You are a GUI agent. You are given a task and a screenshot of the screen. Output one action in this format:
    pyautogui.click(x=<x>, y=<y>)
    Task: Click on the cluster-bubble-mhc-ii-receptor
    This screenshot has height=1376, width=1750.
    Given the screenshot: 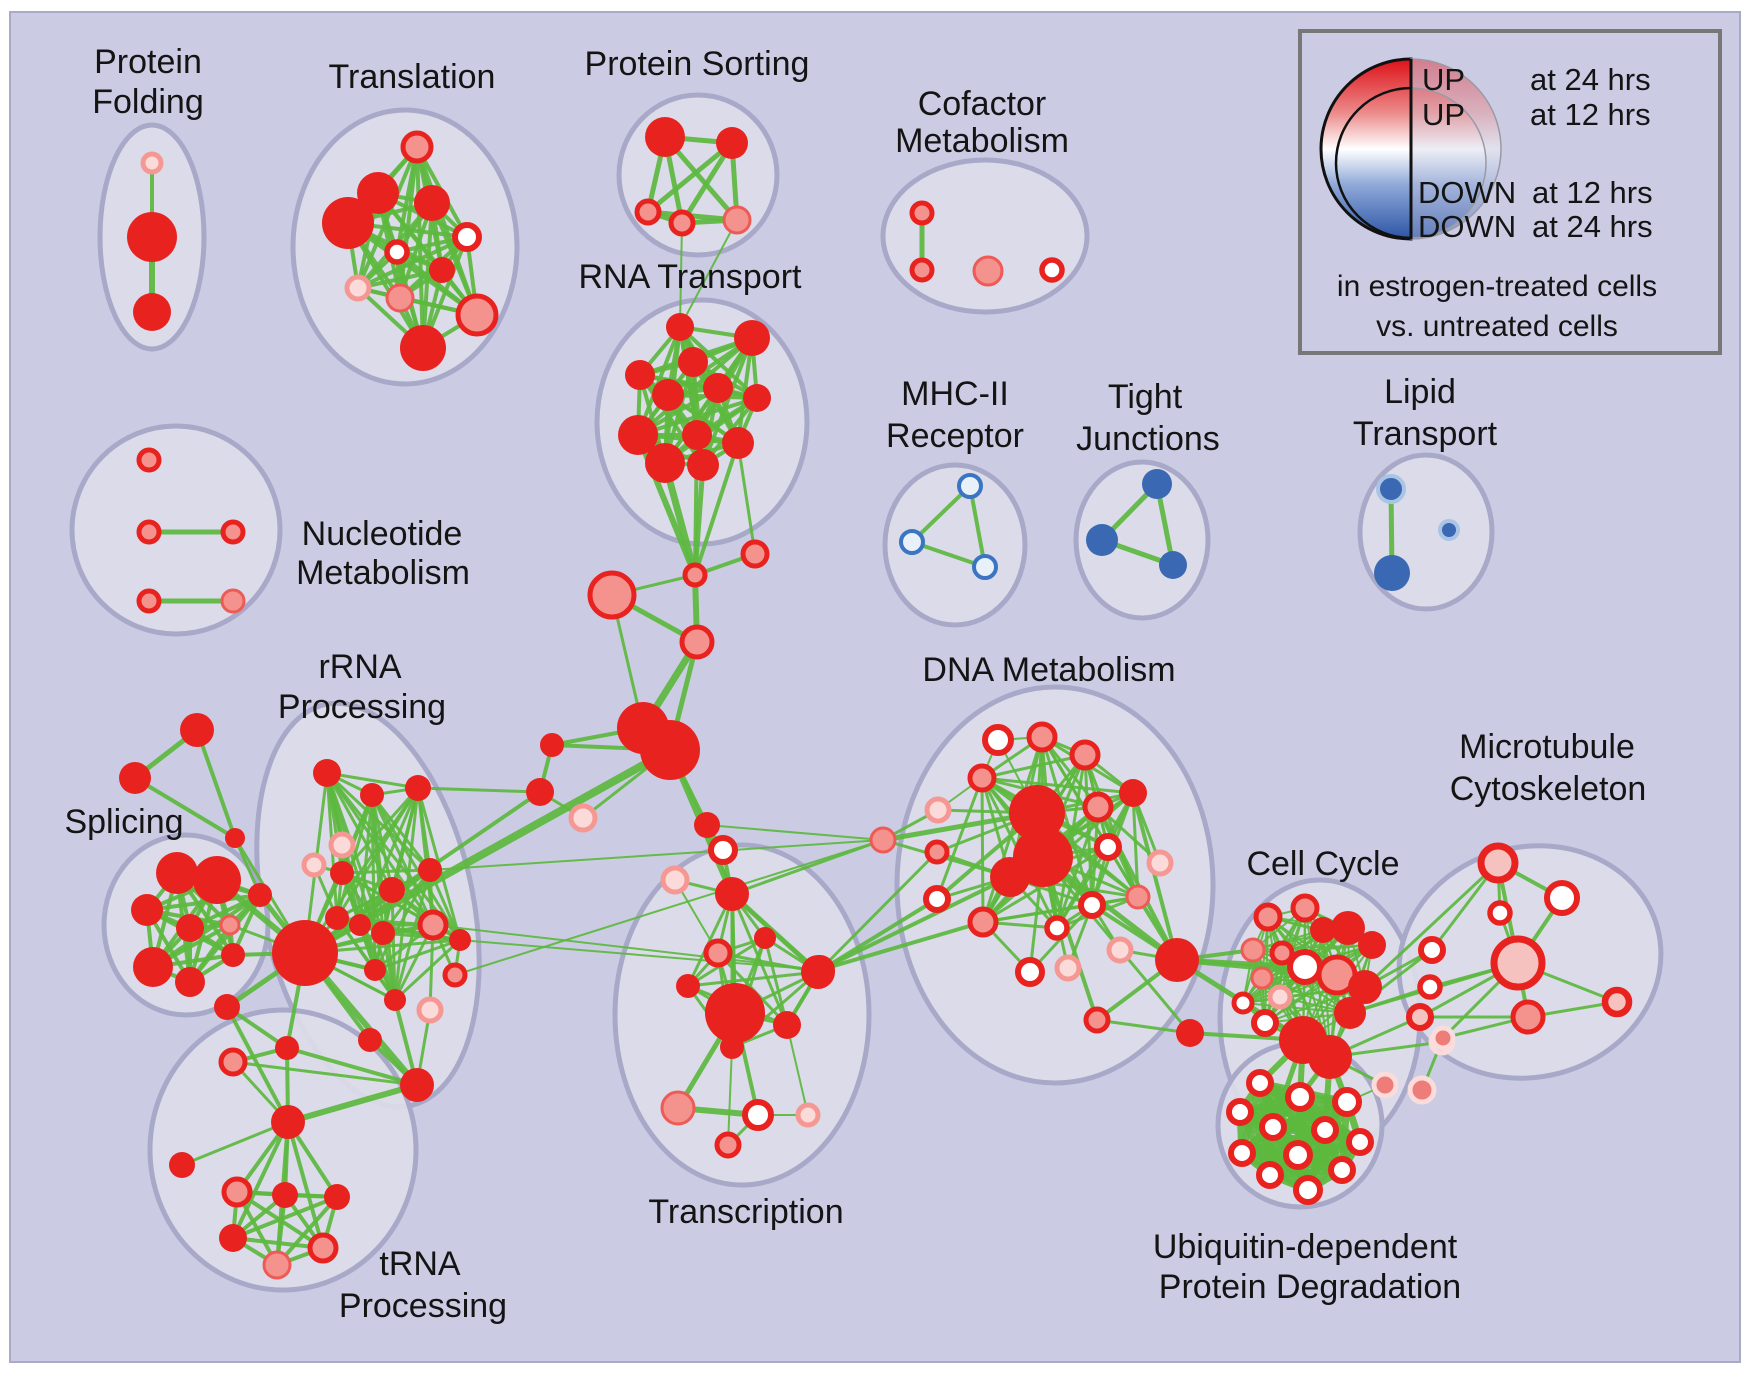 What is the action you would take?
    pyautogui.click(x=955, y=545)
    